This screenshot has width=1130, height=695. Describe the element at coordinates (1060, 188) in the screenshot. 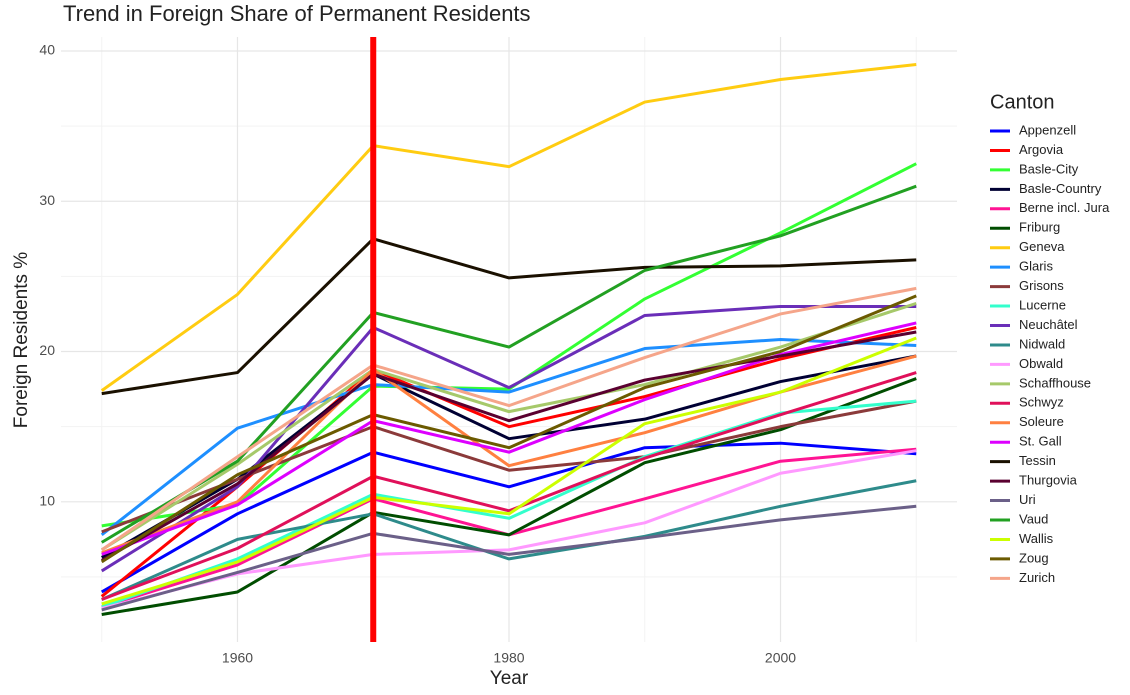

I see `legend-label: Basle-Country` at that location.